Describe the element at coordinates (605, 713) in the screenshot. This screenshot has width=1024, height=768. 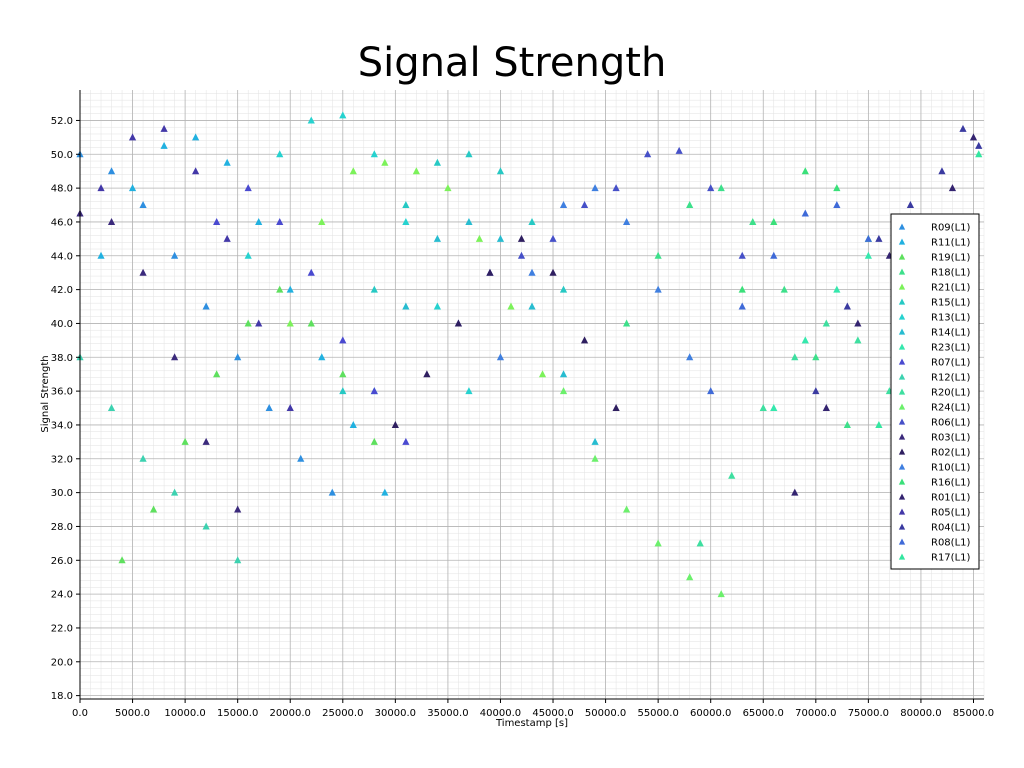
I see `x-tick-label: 50000.0` at that location.